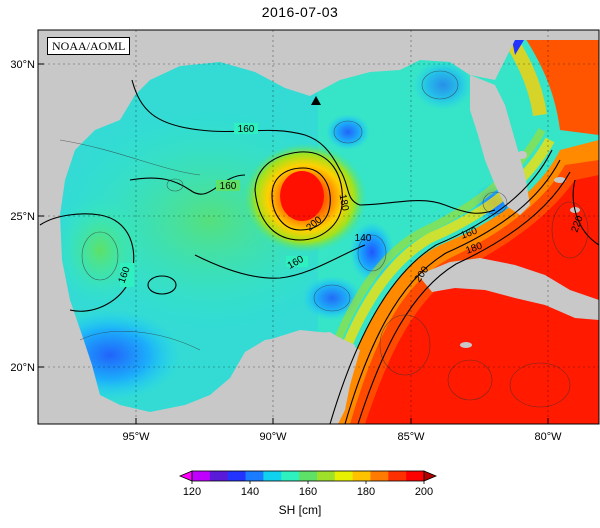 This screenshot has height=528, width=600. What do you see at coordinates (430, 476) in the screenshot?
I see `colorbar-high-arrow-icon` at bounding box center [430, 476].